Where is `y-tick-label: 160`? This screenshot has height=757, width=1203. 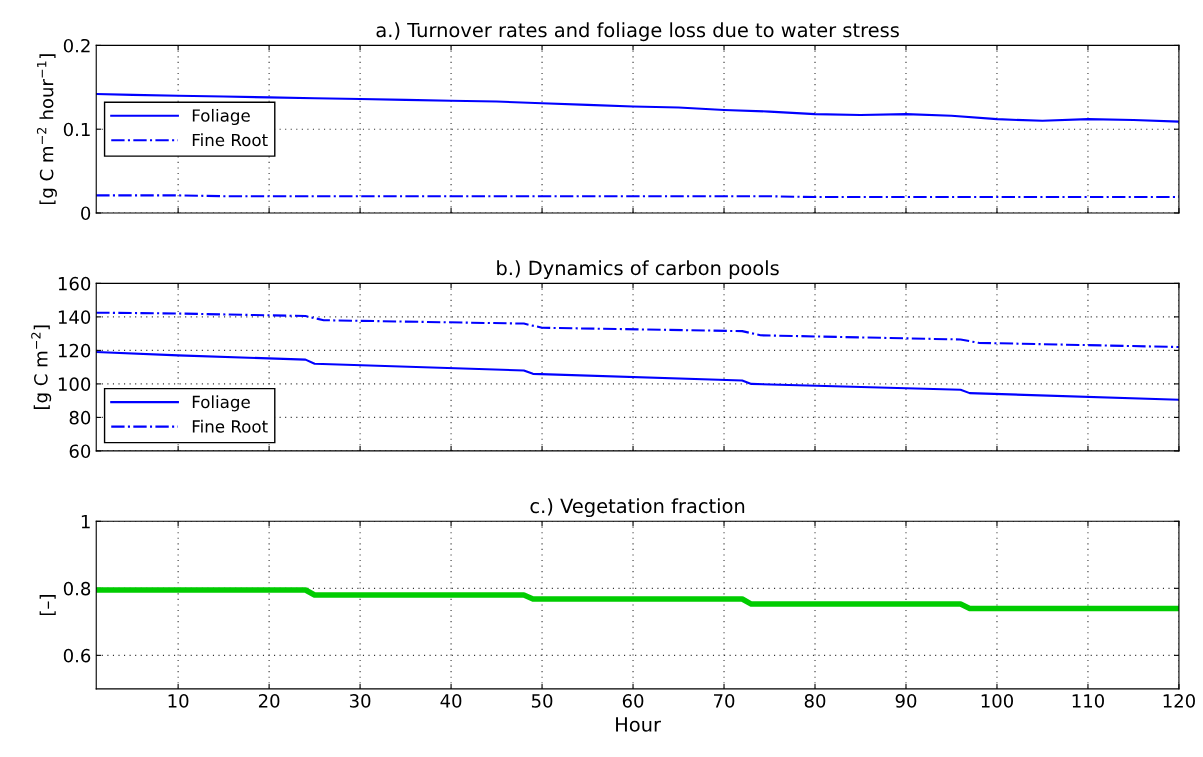
y-tick-label: 160 is located at coordinates (74, 283).